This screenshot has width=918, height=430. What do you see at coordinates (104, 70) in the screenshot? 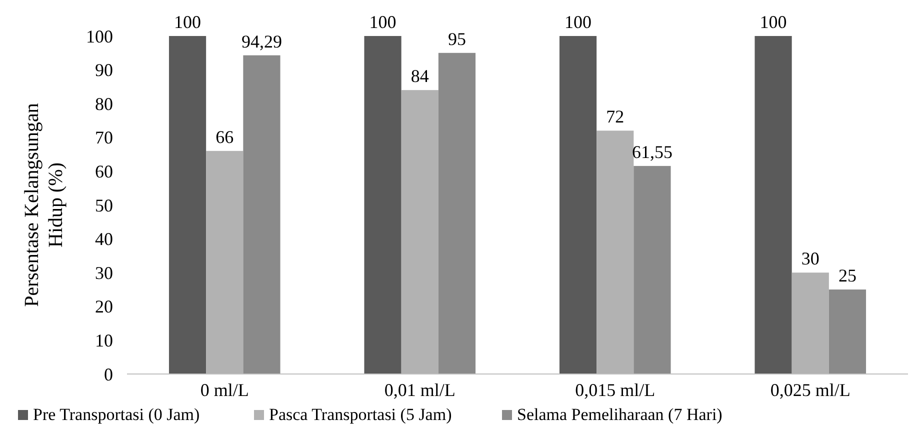
I see `y-tick-label: 90` at bounding box center [104, 70].